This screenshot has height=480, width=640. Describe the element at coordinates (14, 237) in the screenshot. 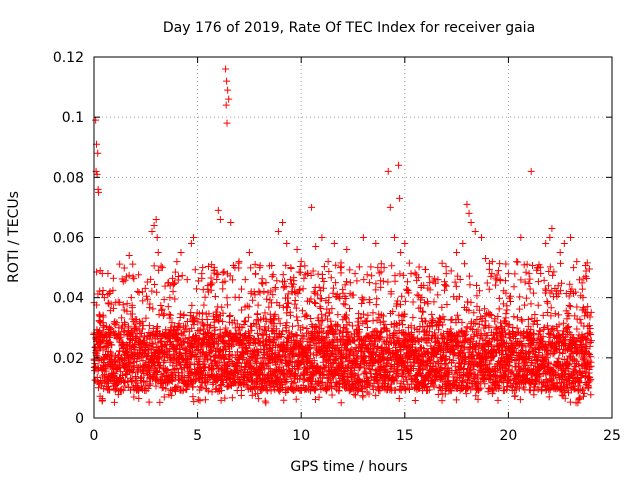

I see `y-axis-label: ROTI / TECUs` at that location.